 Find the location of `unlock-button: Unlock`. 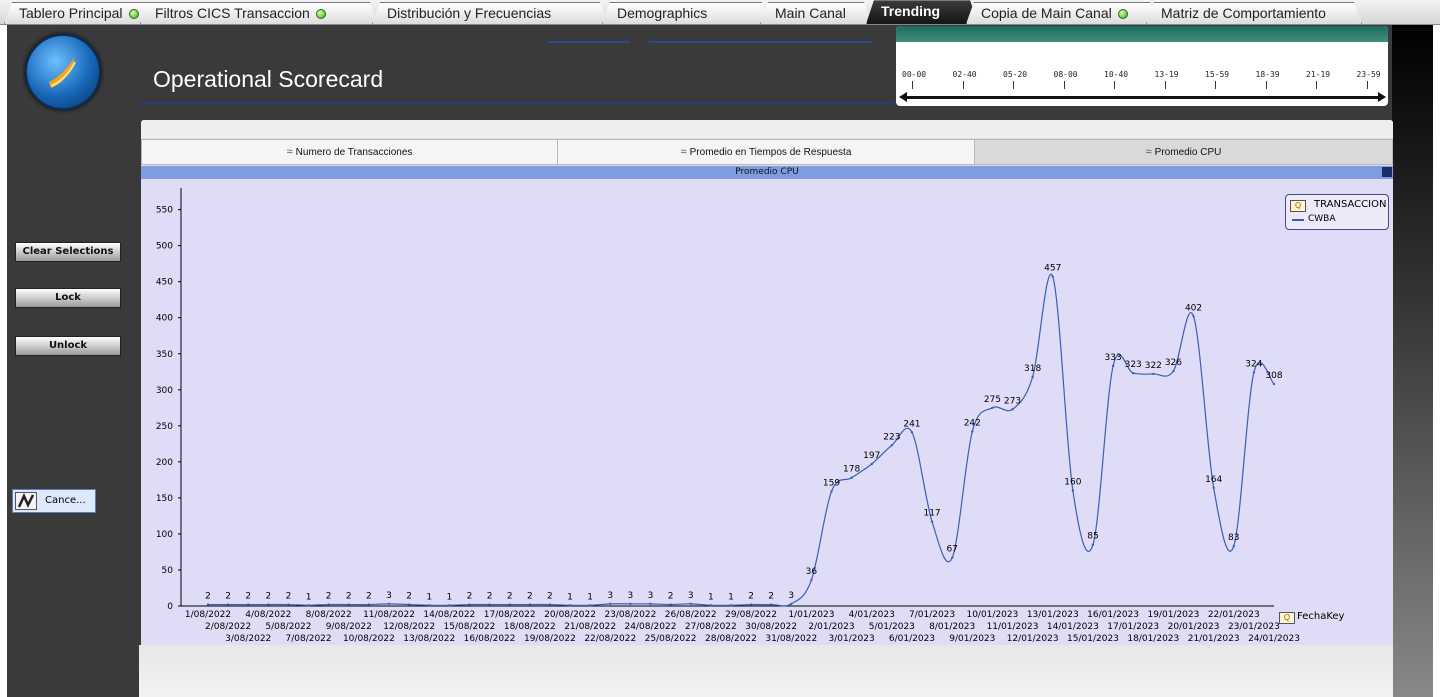

unlock-button: Unlock is located at coordinates (68, 346).